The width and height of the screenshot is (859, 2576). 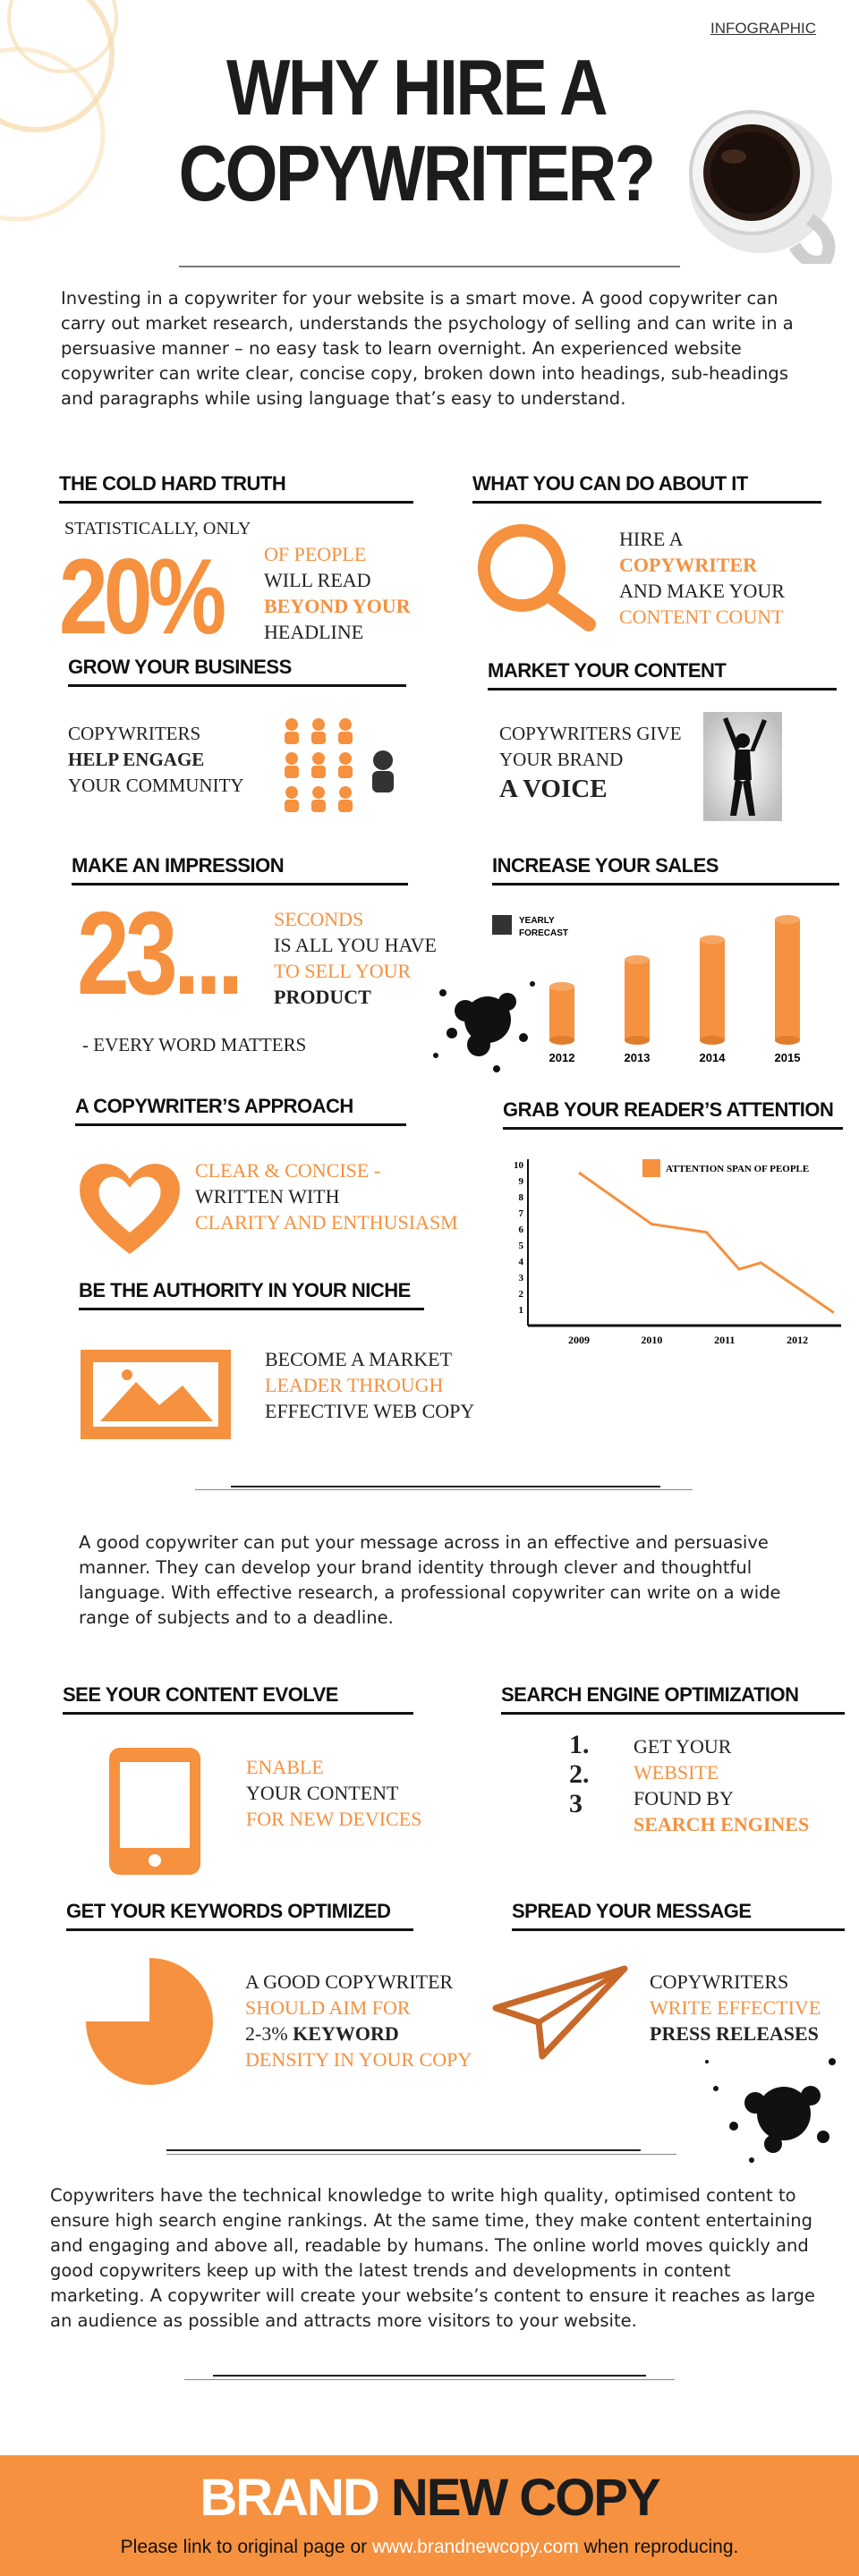 What do you see at coordinates (285, 1767) in the screenshot?
I see `evolve-l1: ENABLE` at bounding box center [285, 1767].